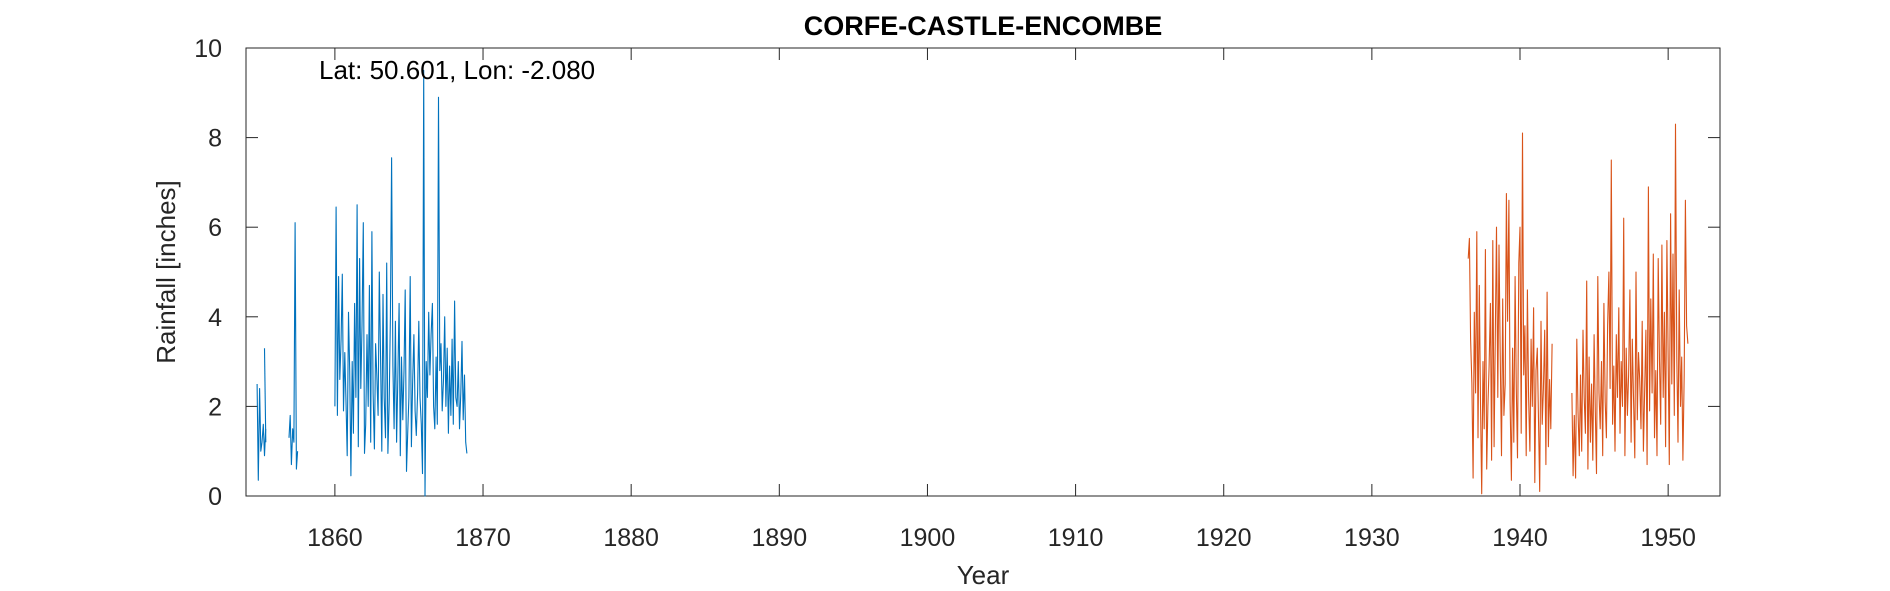  Describe the element at coordinates (779, 538) in the screenshot. I see `x-tick-label: 1890` at that location.